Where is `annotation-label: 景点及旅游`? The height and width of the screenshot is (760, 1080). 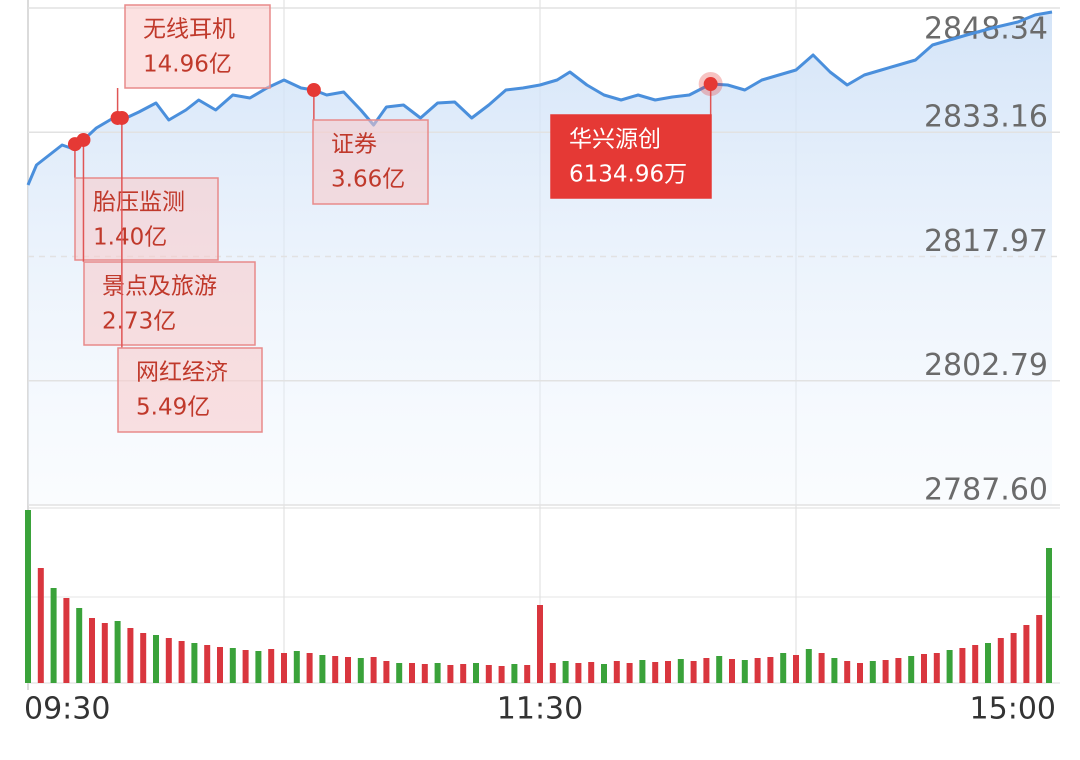
annotation-label: 景点及旅游 is located at coordinates (159, 287).